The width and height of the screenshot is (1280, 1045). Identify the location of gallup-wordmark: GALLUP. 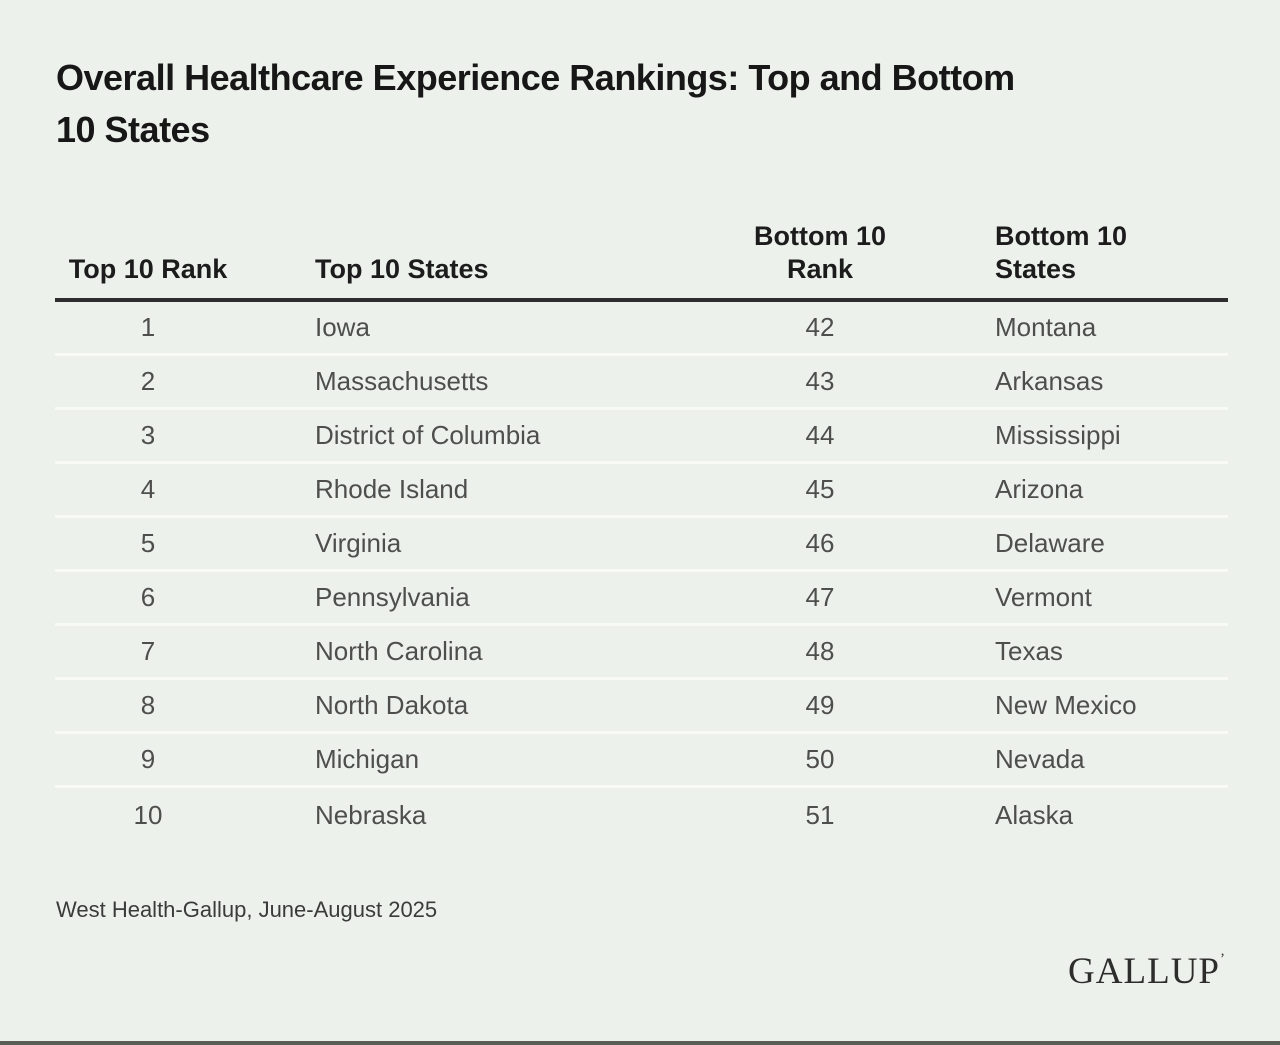
(1144, 971).